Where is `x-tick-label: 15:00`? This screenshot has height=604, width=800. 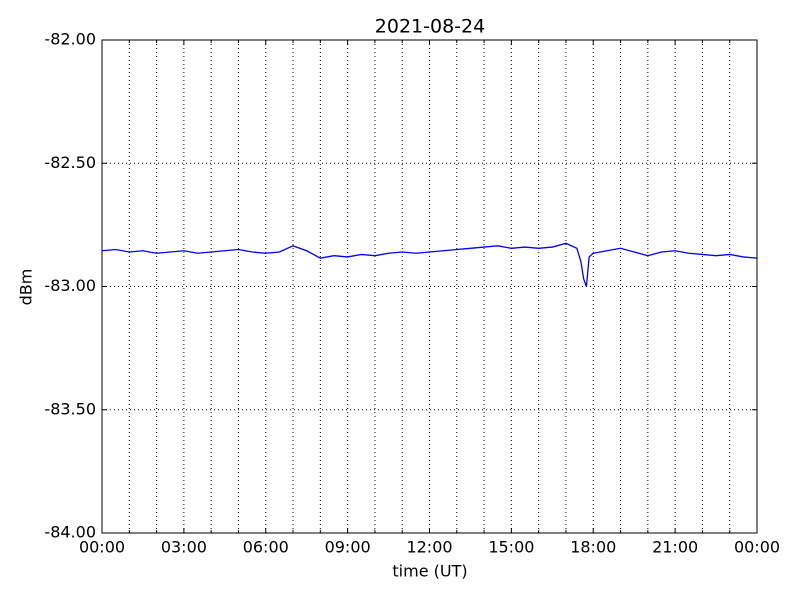
x-tick-label: 15:00 is located at coordinates (511, 547).